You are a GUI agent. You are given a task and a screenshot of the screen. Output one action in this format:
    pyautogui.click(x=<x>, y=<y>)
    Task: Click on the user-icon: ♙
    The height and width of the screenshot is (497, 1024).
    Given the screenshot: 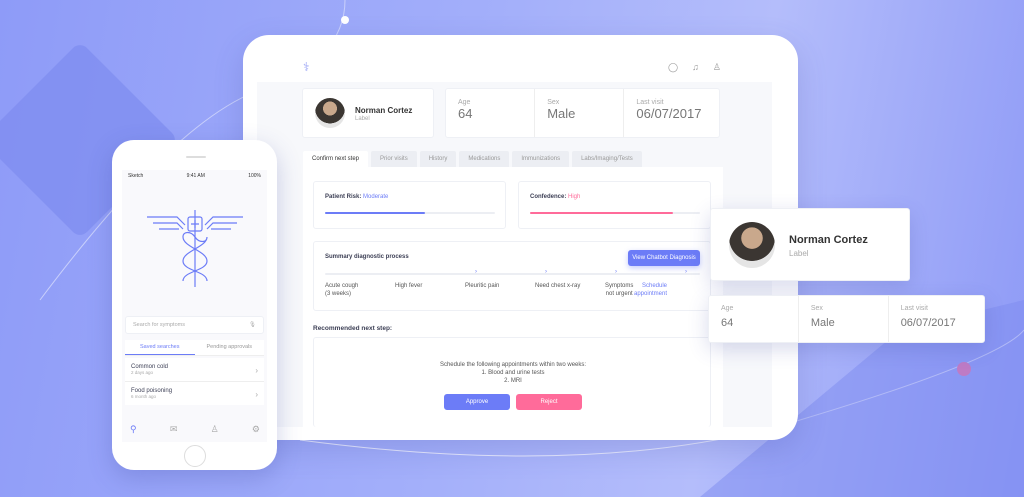 What is the action you would take?
    pyautogui.click(x=716, y=67)
    